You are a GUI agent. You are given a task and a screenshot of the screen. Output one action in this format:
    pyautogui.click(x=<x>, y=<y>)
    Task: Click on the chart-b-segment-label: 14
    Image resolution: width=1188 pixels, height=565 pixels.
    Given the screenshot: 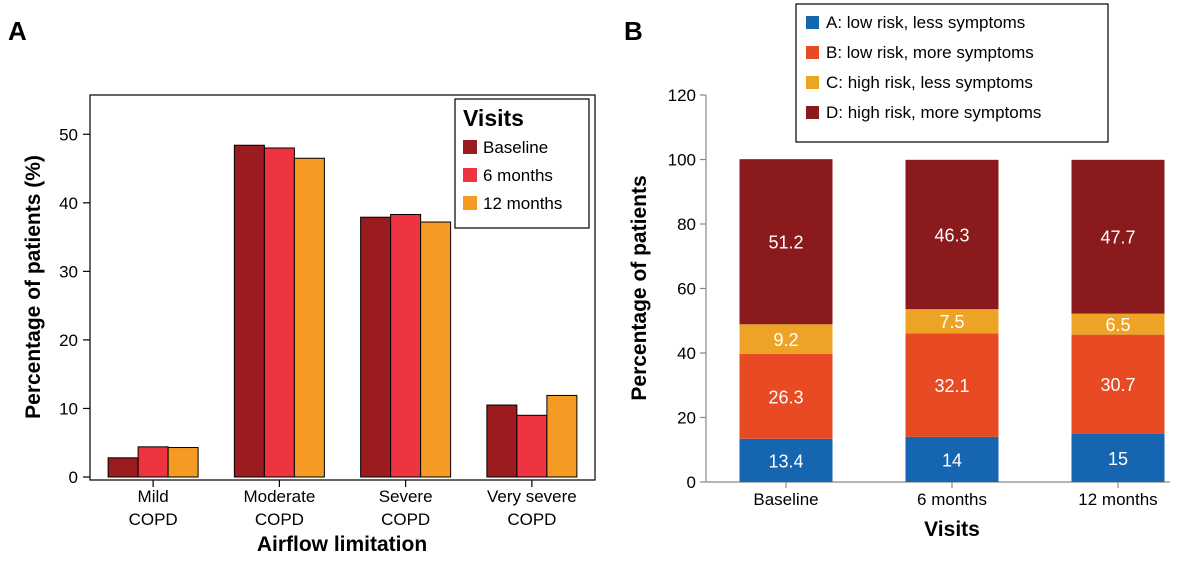 What is the action you would take?
    pyautogui.click(x=952, y=460)
    